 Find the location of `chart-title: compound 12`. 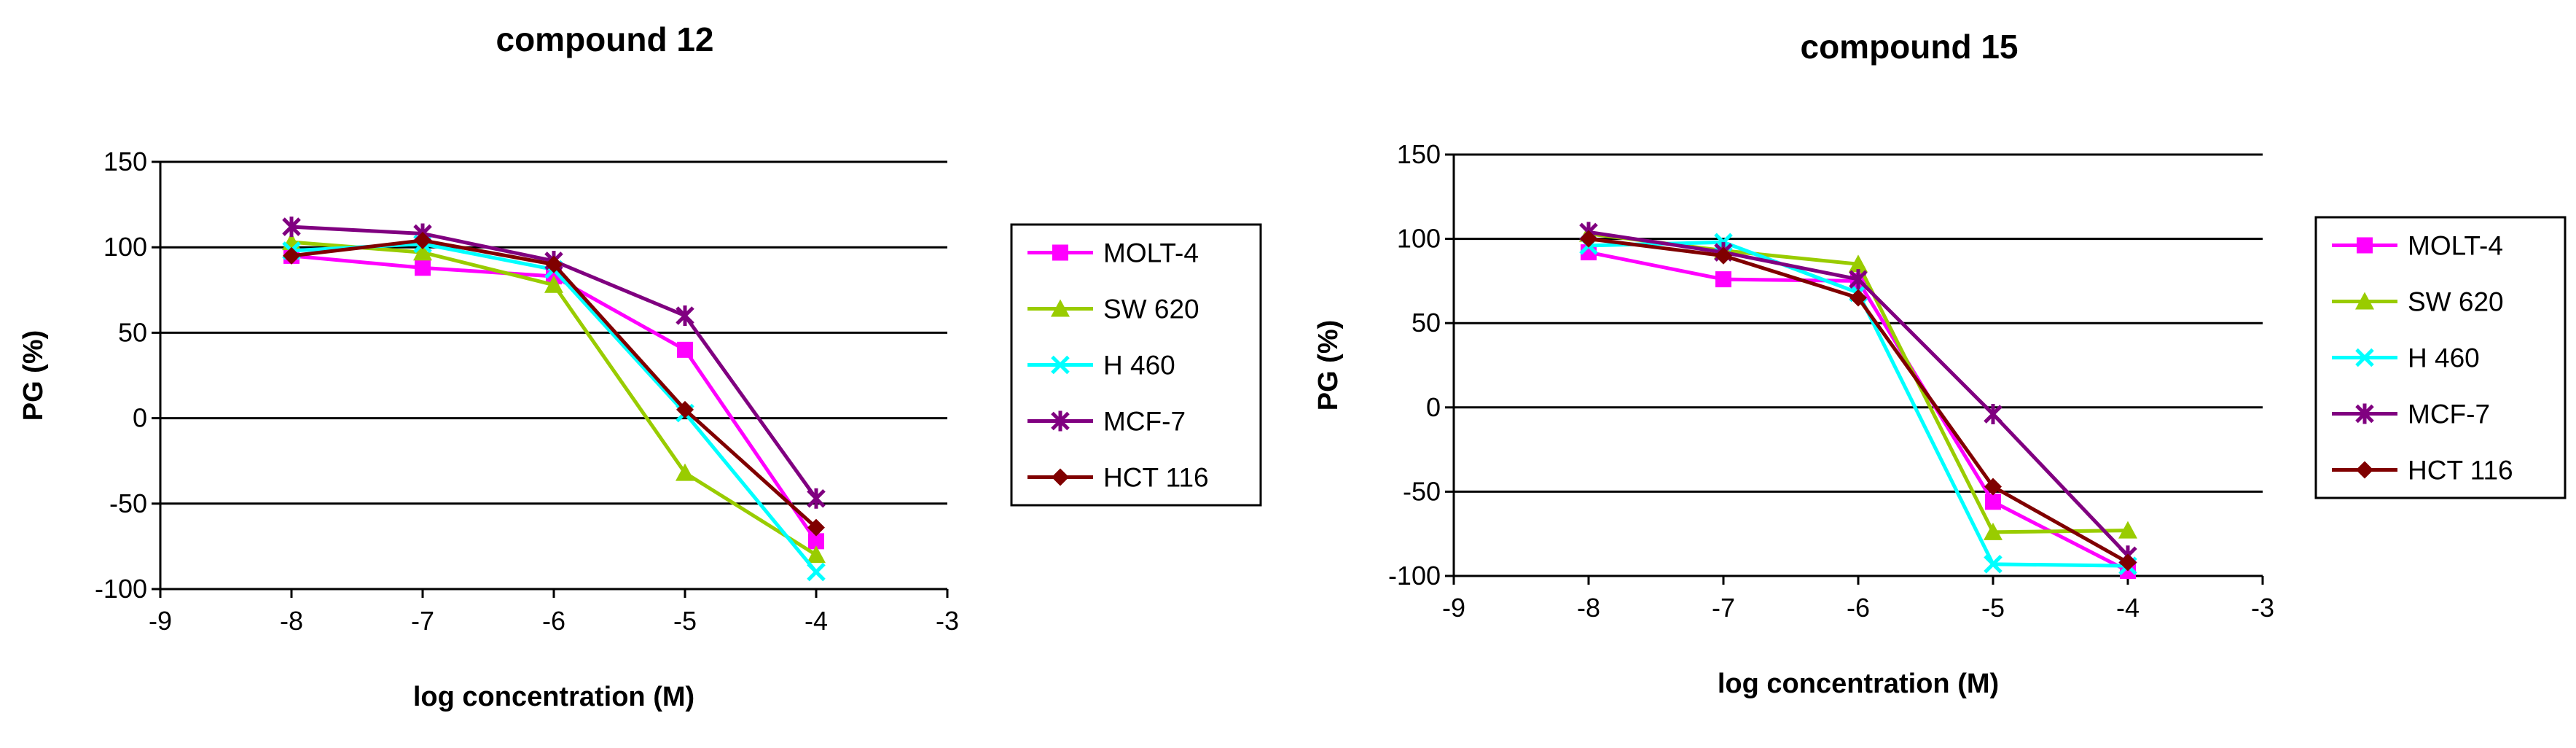

chart-title: compound 12 is located at coordinates (604, 39).